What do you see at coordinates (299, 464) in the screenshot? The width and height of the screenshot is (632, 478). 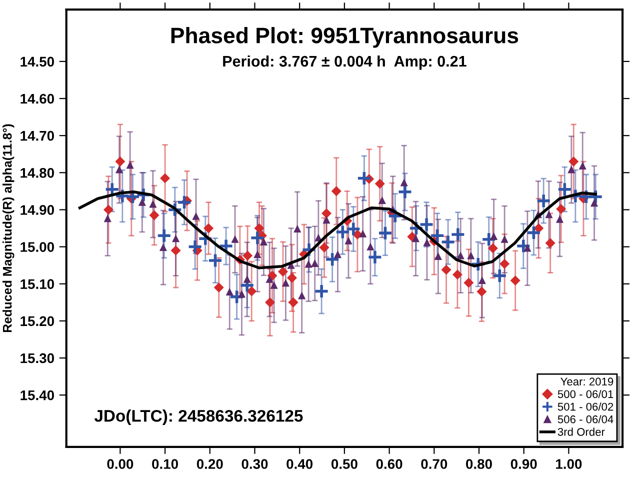 I see `x-tick-label: 0.40` at bounding box center [299, 464].